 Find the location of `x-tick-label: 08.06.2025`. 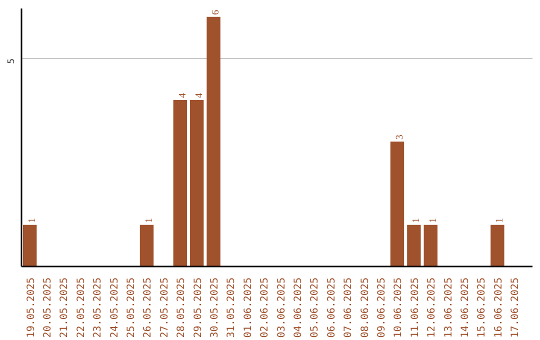

x-tick-label: 08.06.2025 is located at coordinates (365, 307).